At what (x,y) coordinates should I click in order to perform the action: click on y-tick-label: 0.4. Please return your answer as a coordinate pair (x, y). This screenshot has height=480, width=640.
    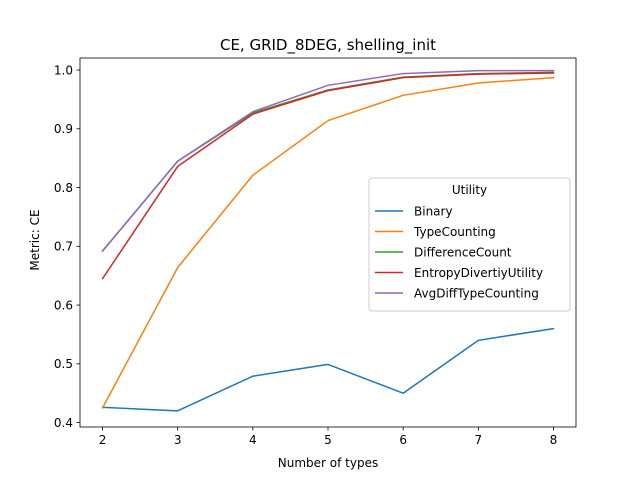
    Looking at the image, I should click on (63, 423).